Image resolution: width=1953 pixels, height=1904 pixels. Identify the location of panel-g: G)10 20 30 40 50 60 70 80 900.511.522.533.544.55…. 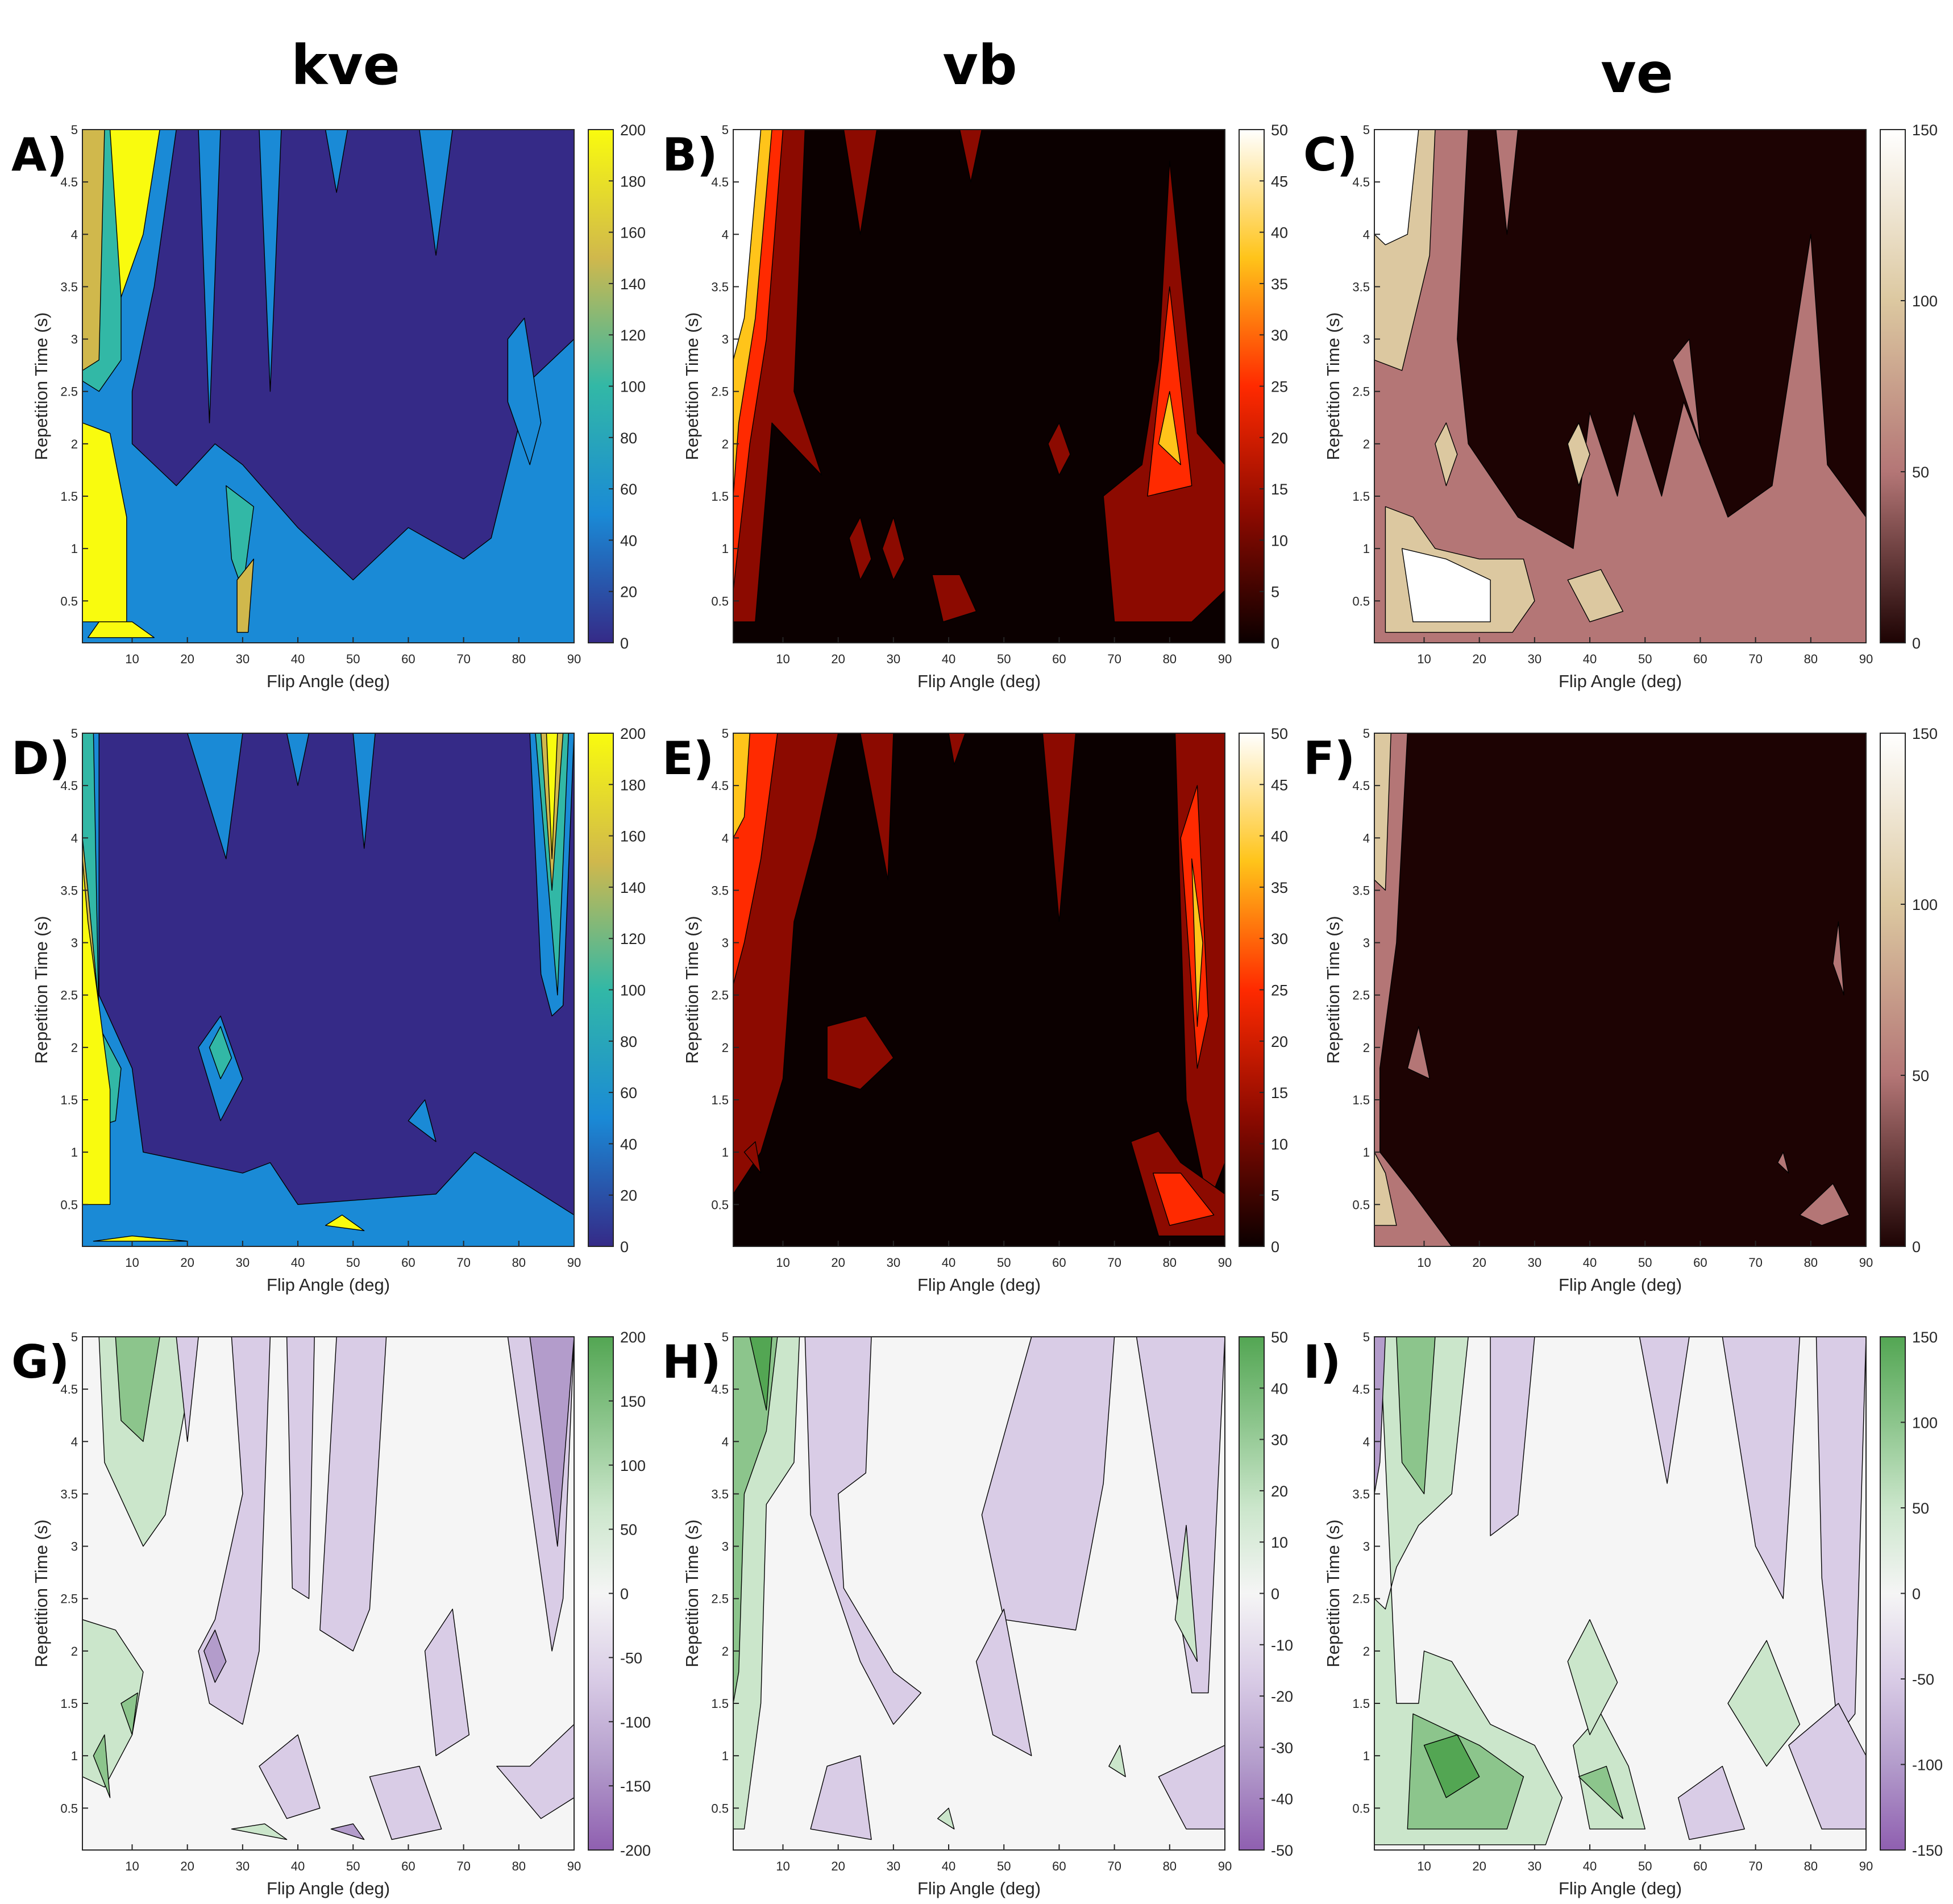
(331, 1614).